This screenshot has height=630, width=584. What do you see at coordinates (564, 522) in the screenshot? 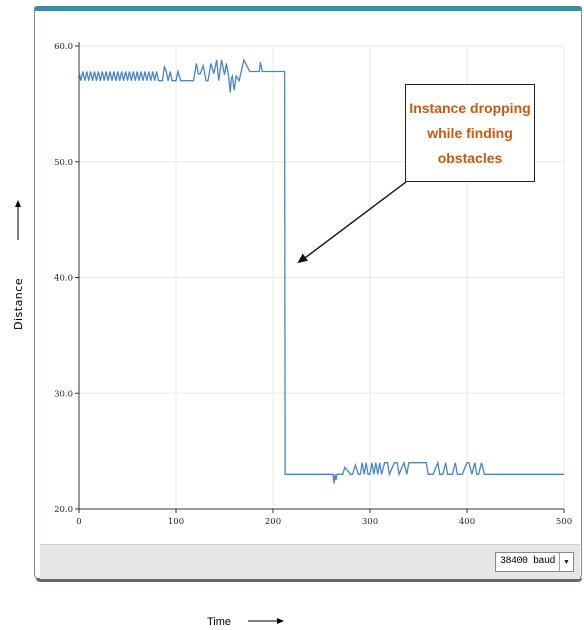
I see `x-tick-label: 500` at bounding box center [564, 522].